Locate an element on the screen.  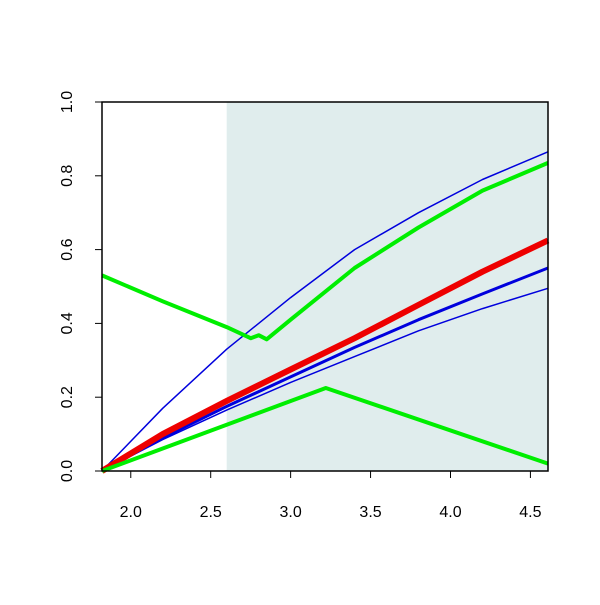
y-tick-label: 1.0 is located at coordinates (67, 102).